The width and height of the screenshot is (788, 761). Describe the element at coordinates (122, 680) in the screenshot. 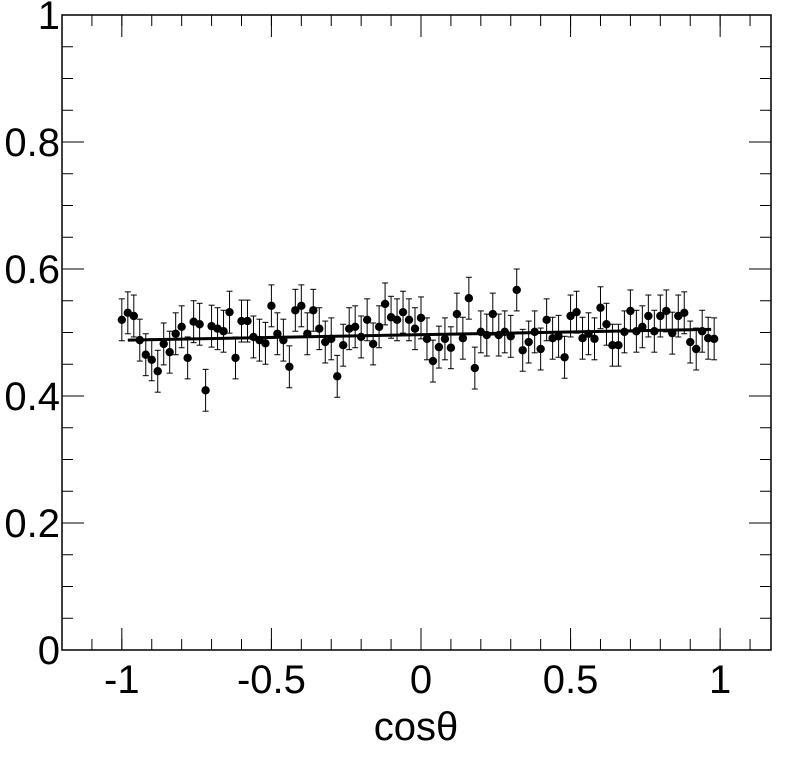

I see `x-tick-label: -1` at that location.